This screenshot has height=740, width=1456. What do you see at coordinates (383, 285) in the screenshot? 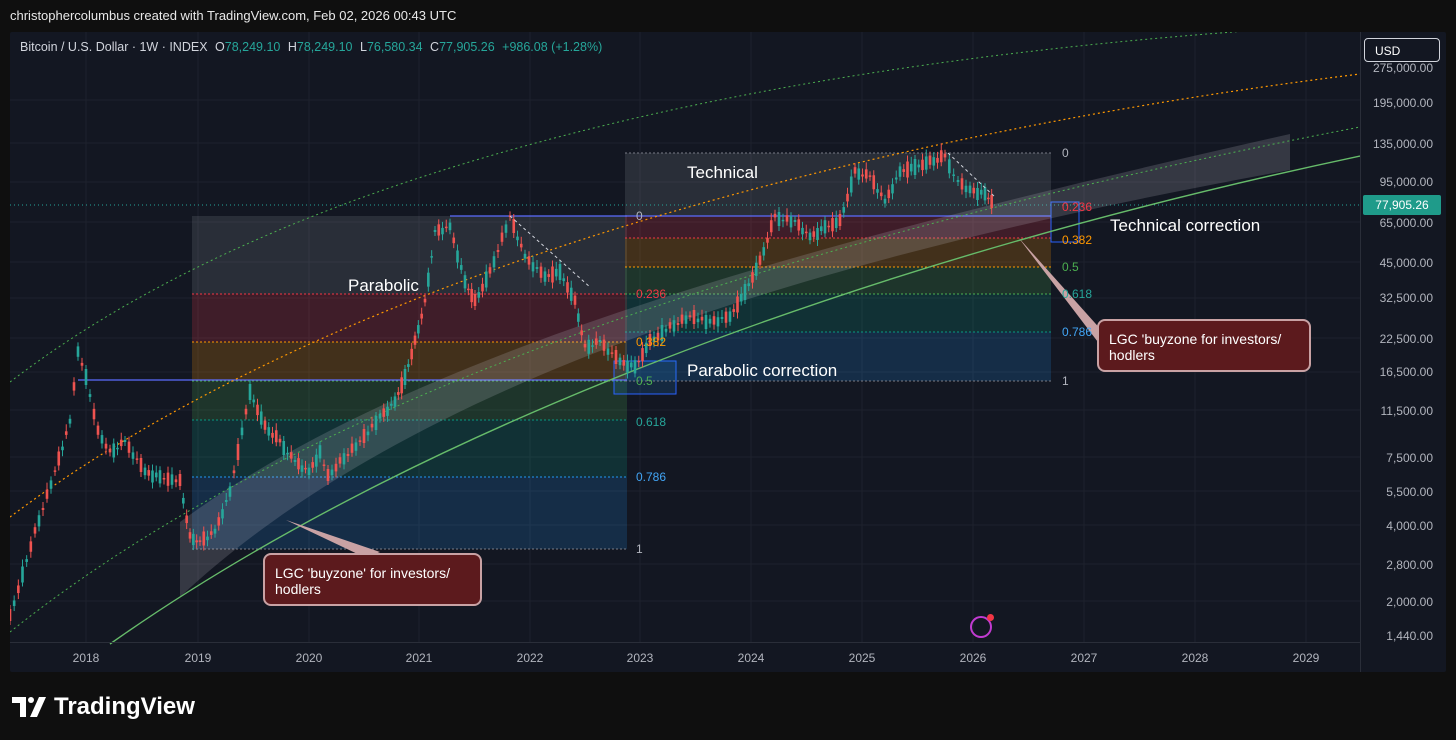
I see `annotation-parabolic: Parabolic` at bounding box center [383, 285].